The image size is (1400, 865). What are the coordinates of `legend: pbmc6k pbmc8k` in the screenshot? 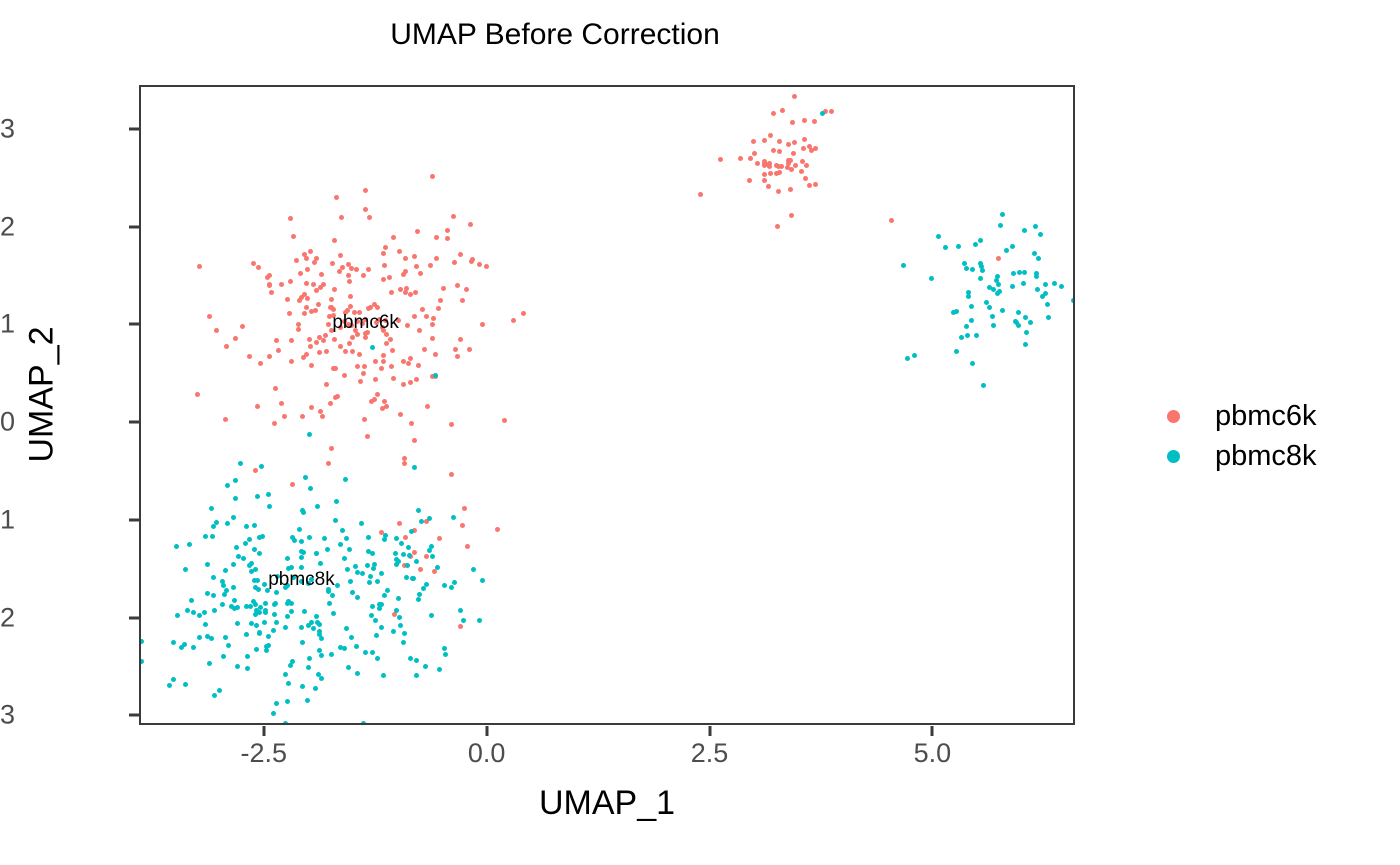 It's located at (1236, 436).